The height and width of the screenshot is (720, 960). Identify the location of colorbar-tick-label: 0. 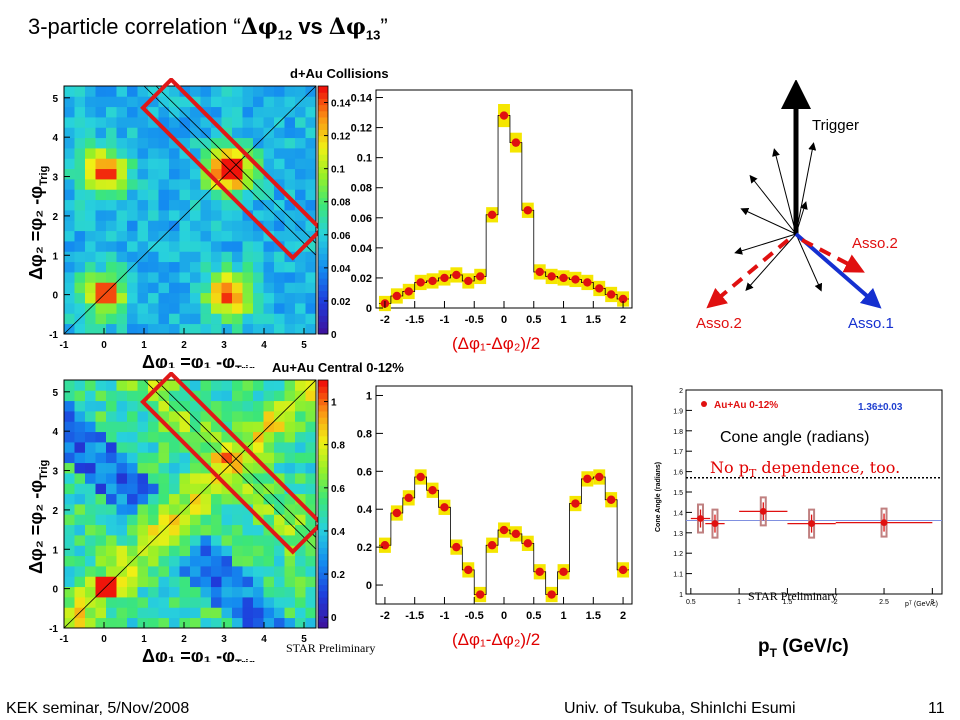
(334, 618).